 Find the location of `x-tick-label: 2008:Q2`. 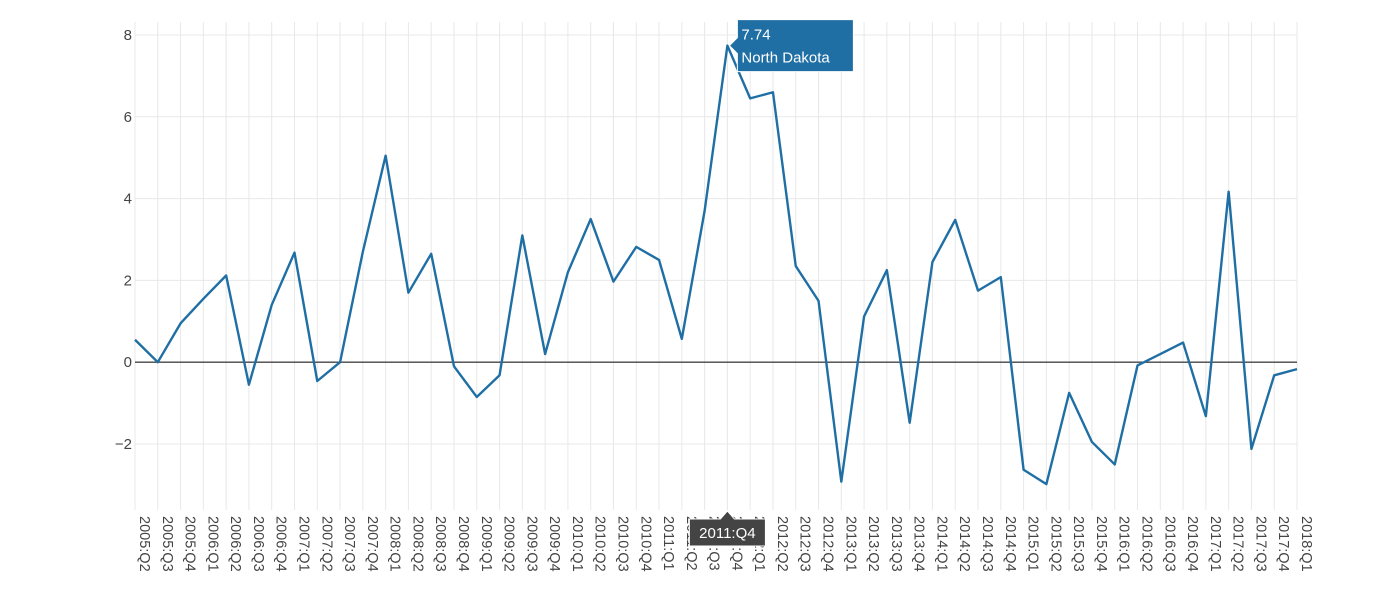

x-tick-label: 2008:Q2 is located at coordinates (417, 544).